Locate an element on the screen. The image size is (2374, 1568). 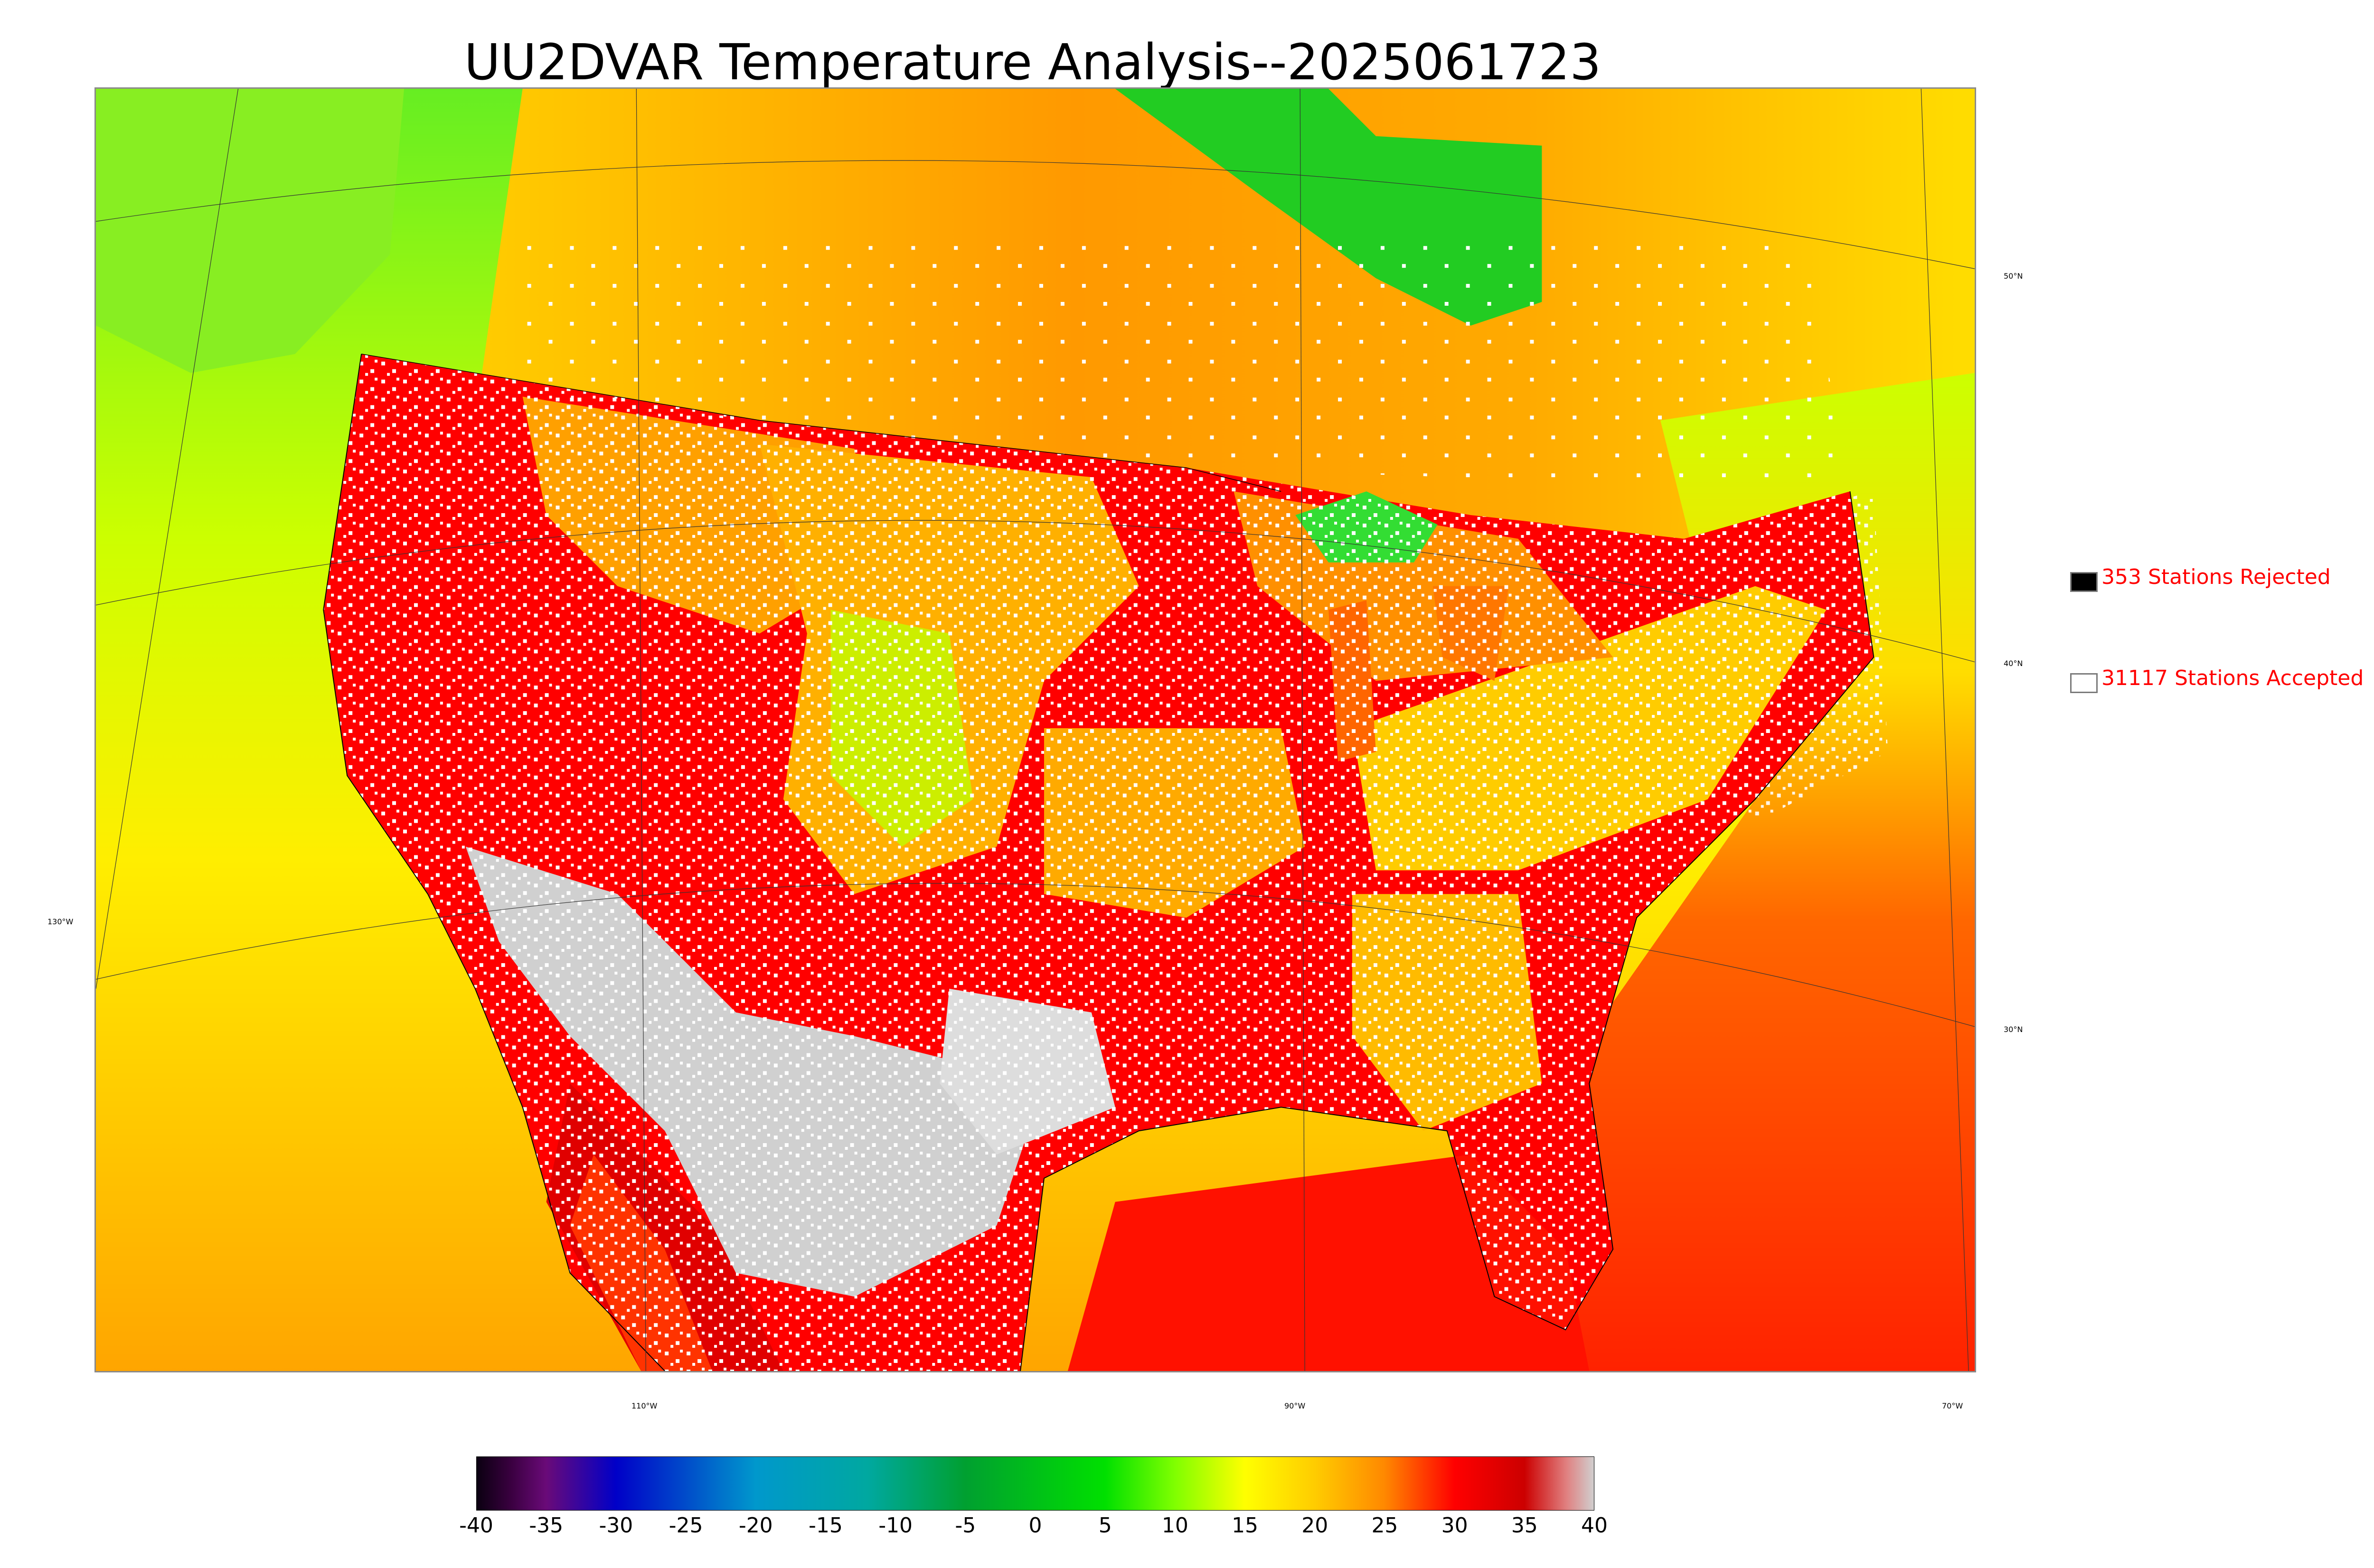
northwest-cool is located at coordinates (250, 231).